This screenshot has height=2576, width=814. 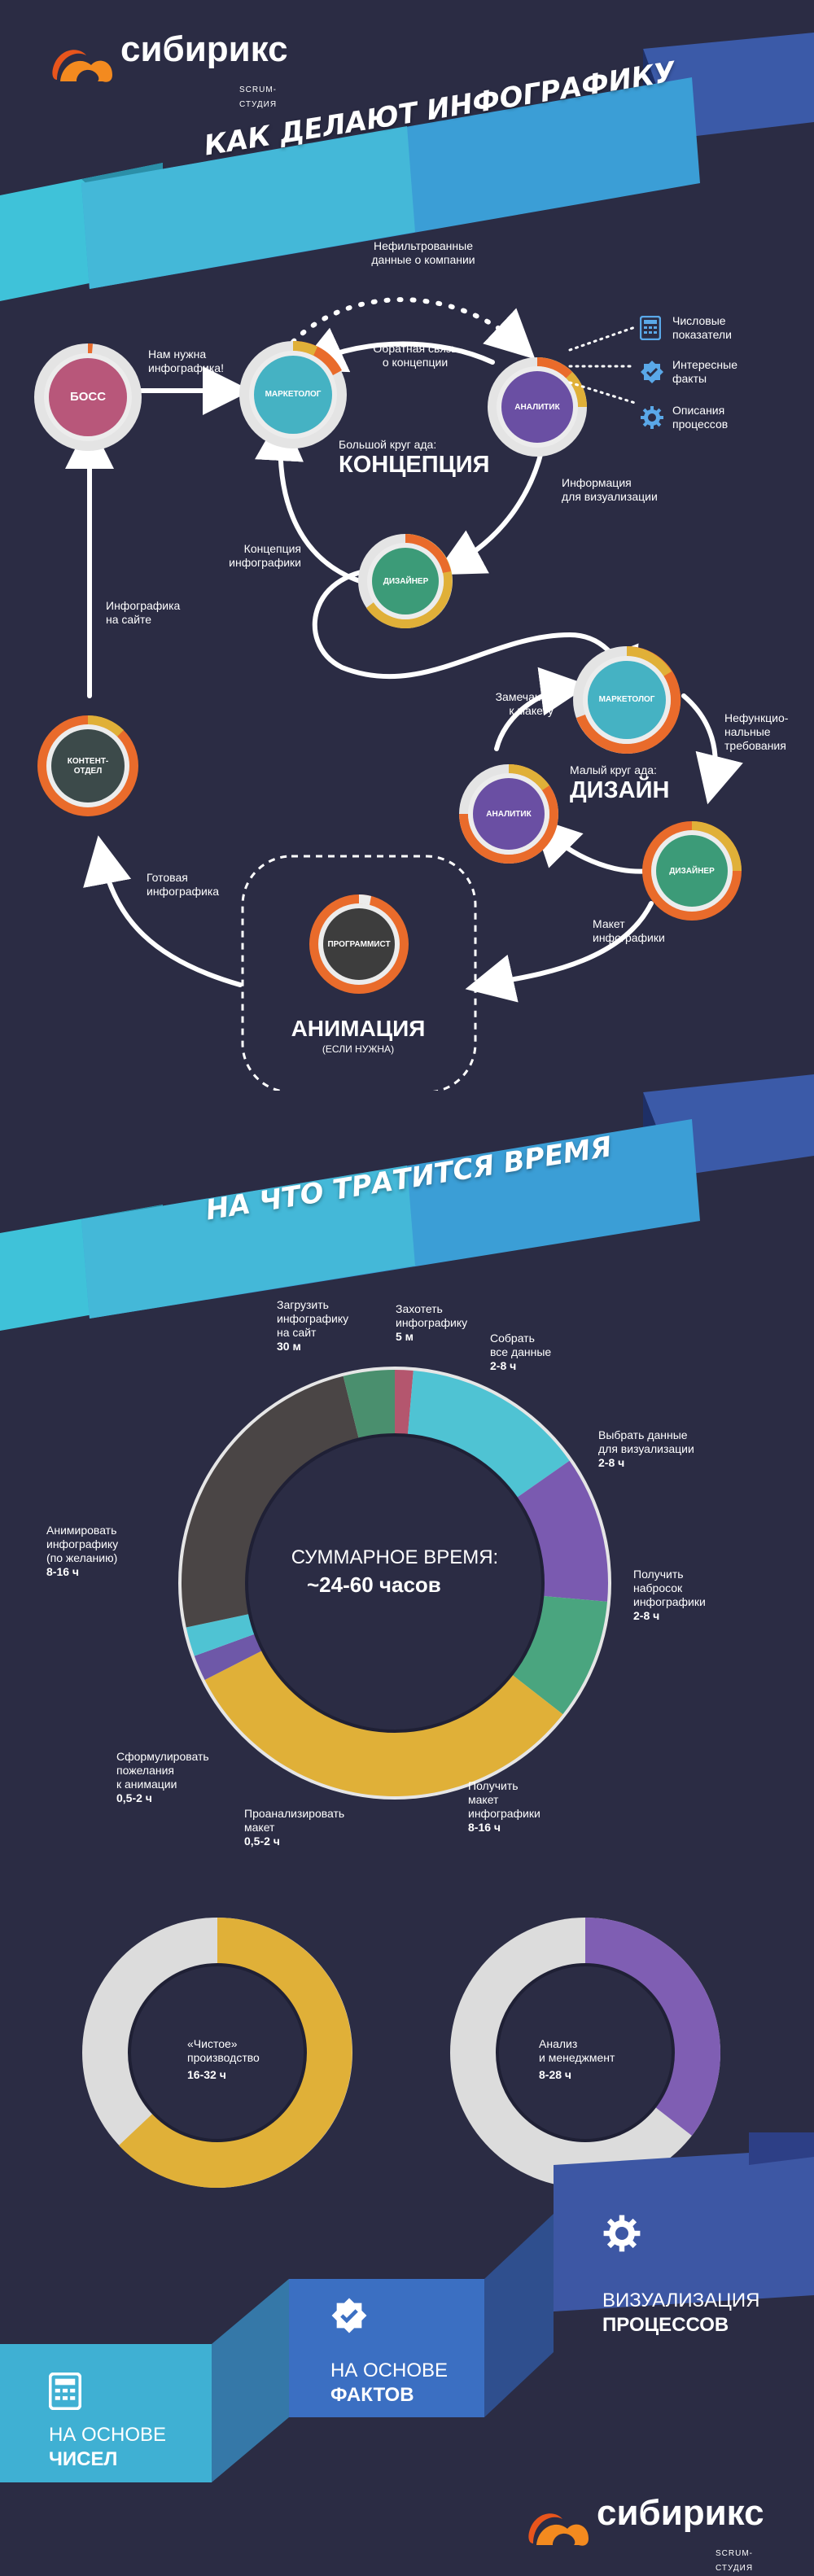 I want to click on label-small-circle-big: ДИЗАЙН, so click(x=620, y=790).